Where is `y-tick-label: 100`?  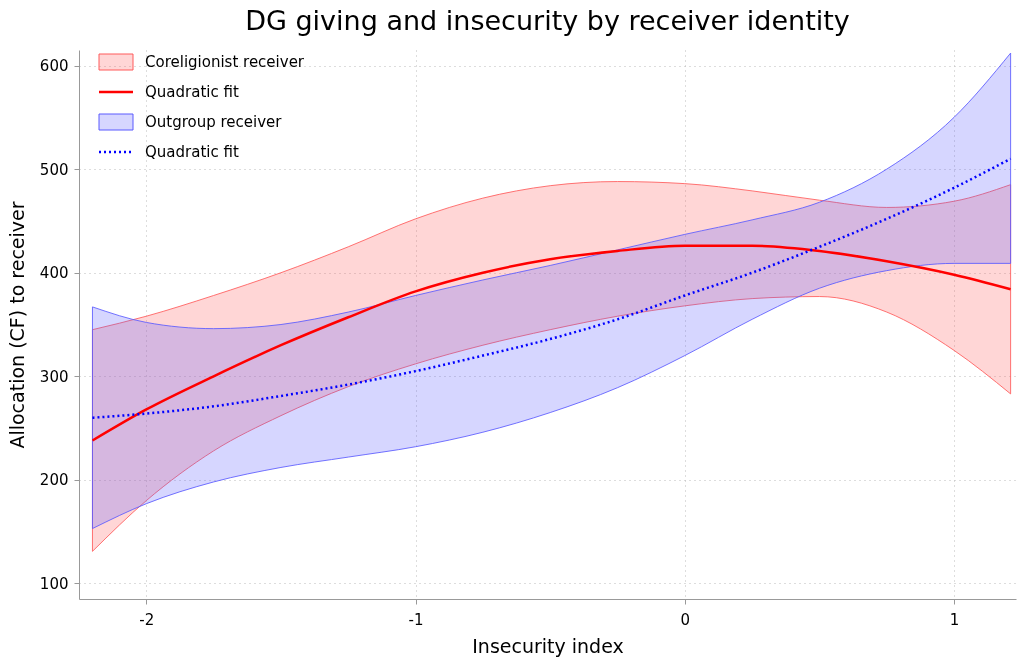
y-tick-label: 100 is located at coordinates (54, 583).